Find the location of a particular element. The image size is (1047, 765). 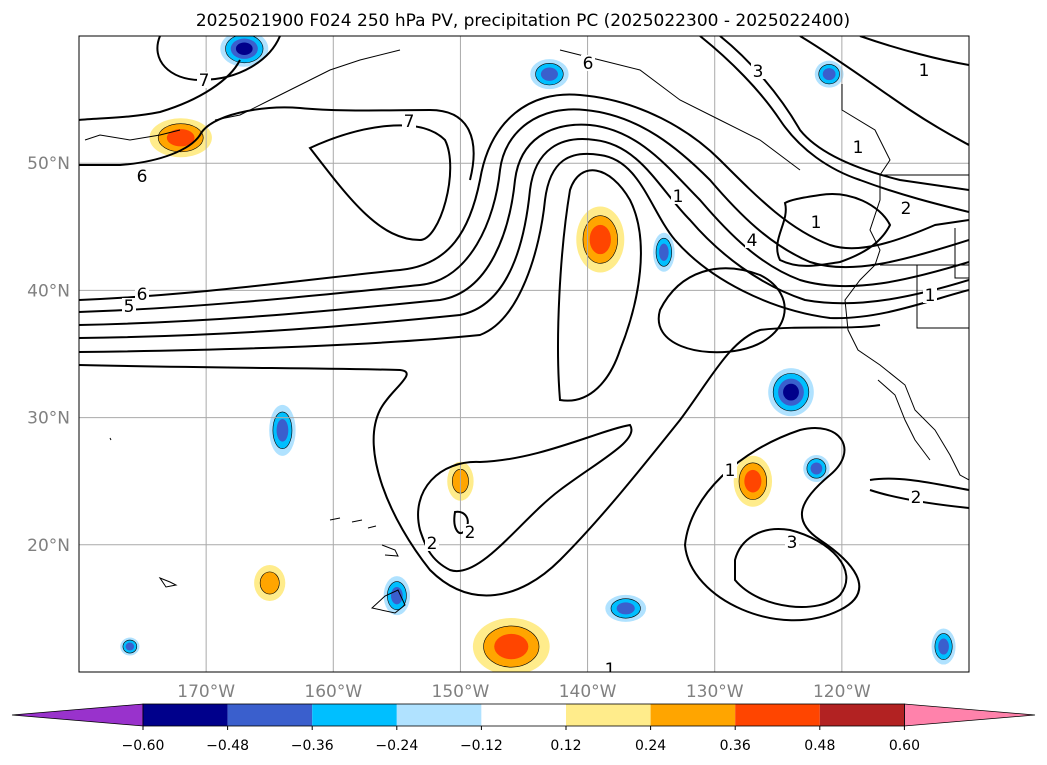

colorbar-tick-label: −0.24 is located at coordinates (396, 746).